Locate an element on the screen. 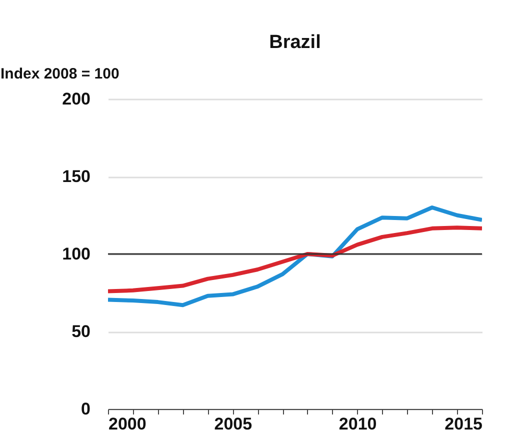 This screenshot has height=444, width=513. chart-title: Brazil is located at coordinates (295, 42).